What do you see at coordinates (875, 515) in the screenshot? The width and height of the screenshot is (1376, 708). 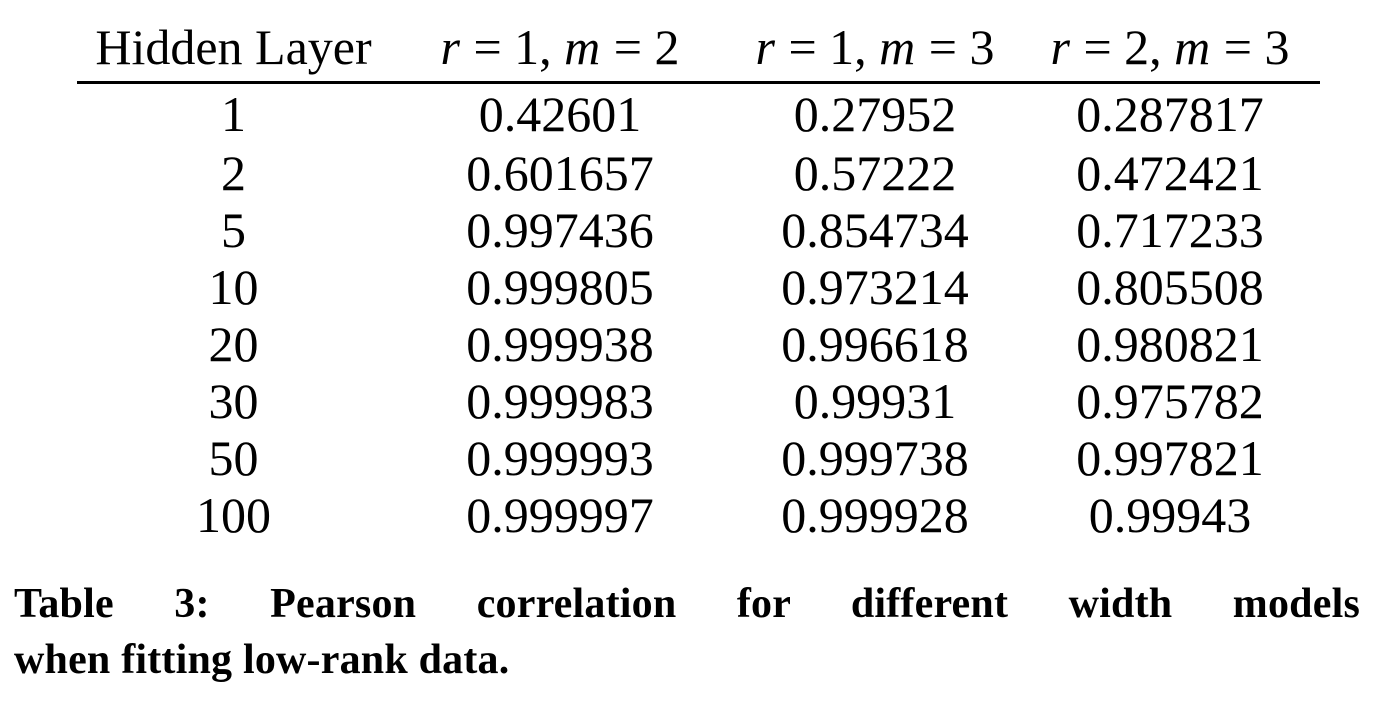 I see `cell-value: 0.999928` at bounding box center [875, 515].